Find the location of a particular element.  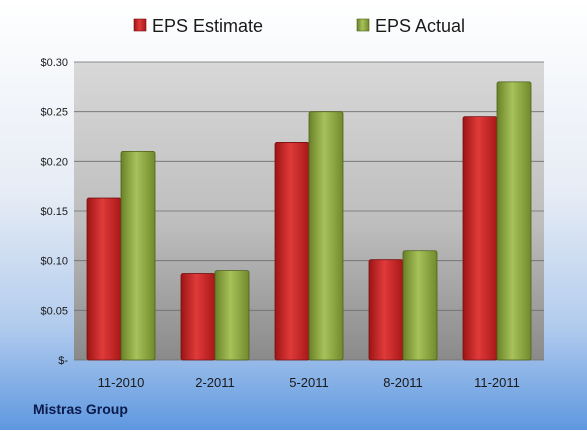

y-tick-label: $0.20 is located at coordinates (54, 162).